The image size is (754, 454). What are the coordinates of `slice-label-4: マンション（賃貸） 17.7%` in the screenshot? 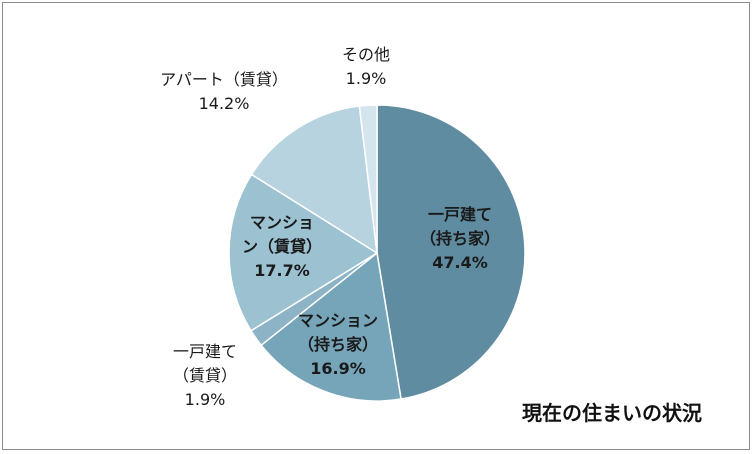 It's located at (282, 246).